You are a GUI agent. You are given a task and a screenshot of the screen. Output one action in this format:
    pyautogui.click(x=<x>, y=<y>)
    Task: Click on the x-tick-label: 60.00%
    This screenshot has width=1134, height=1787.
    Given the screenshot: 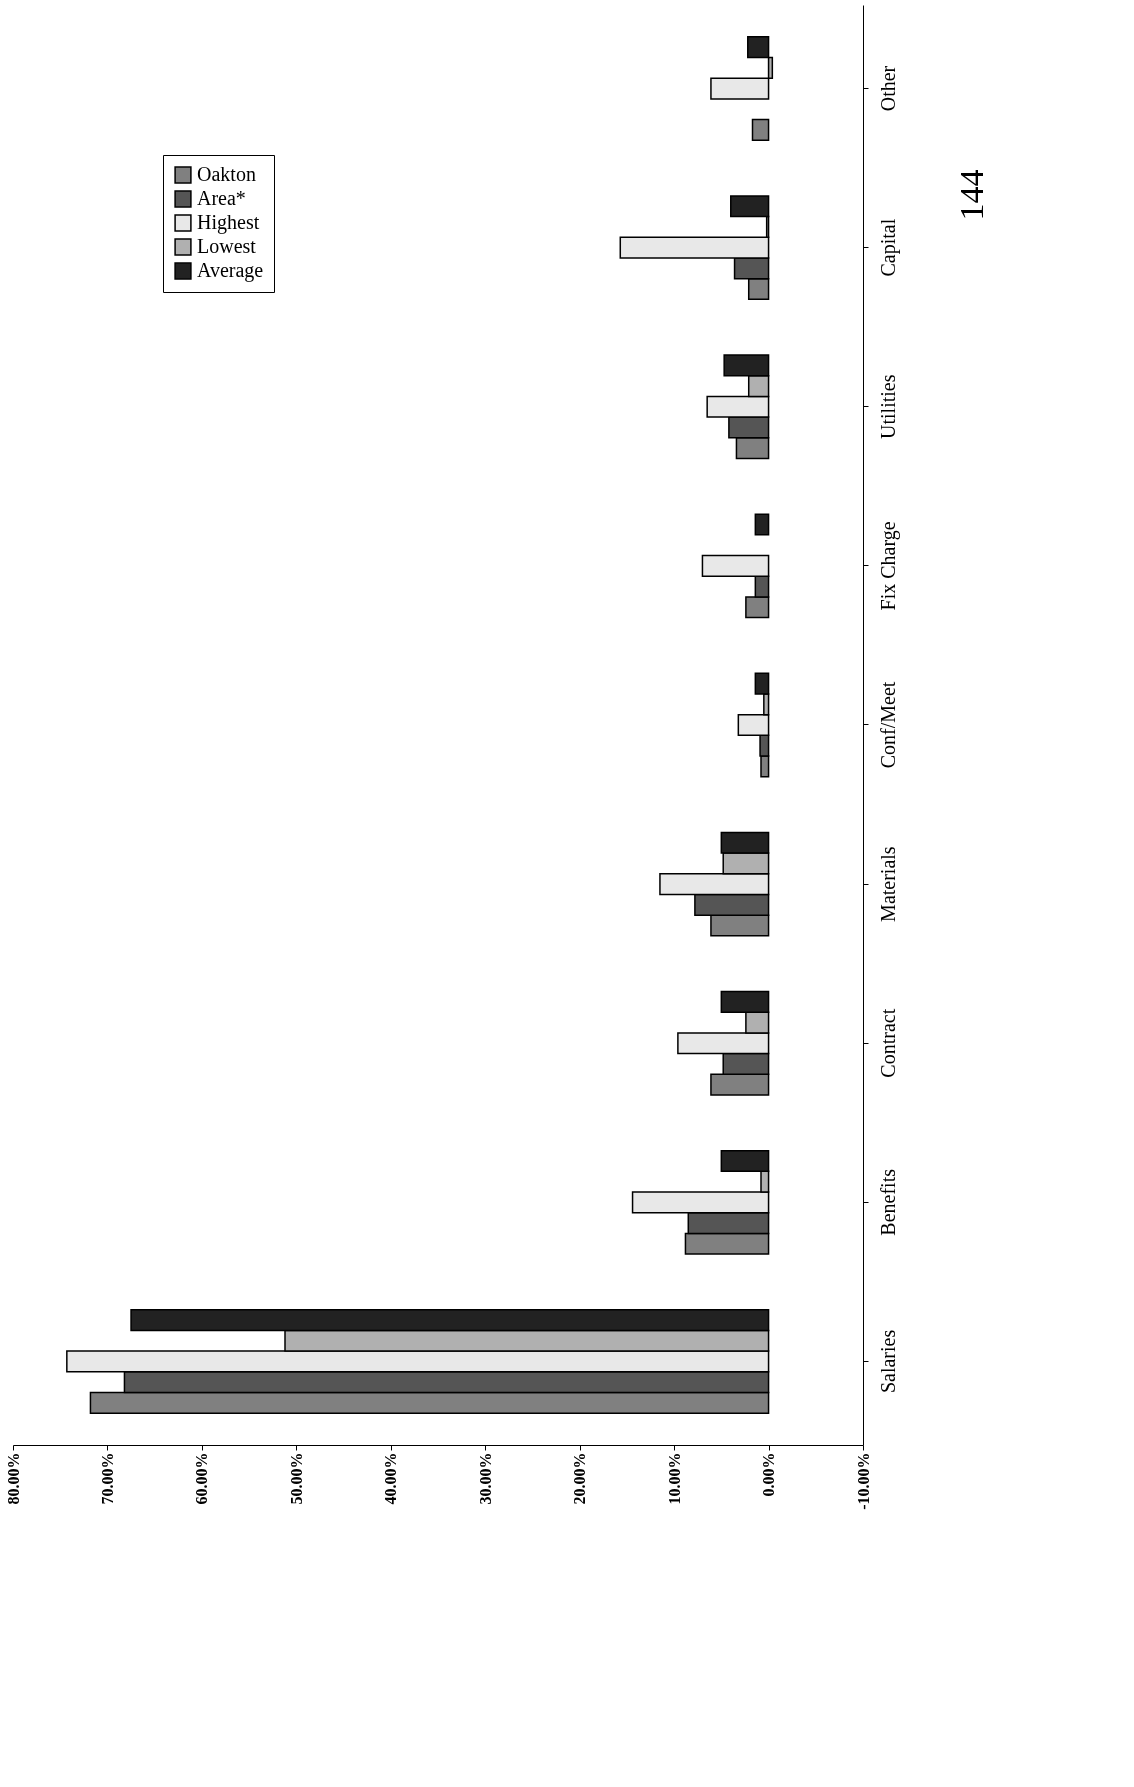 What is the action you would take?
    pyautogui.click(x=202, y=1478)
    